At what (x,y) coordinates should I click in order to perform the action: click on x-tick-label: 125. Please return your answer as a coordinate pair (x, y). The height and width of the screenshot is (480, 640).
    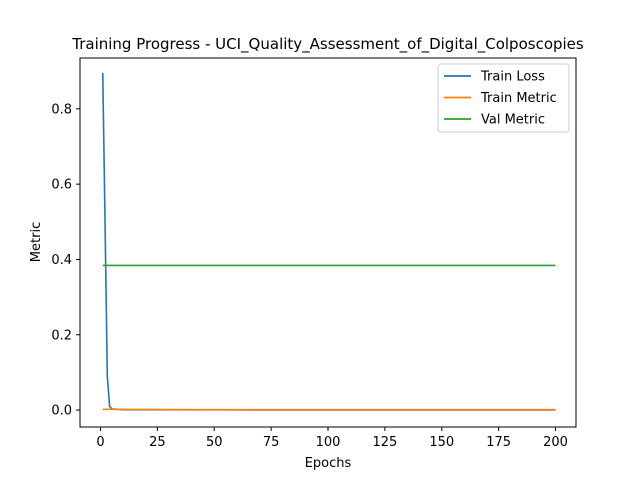
    Looking at the image, I should click on (384, 442).